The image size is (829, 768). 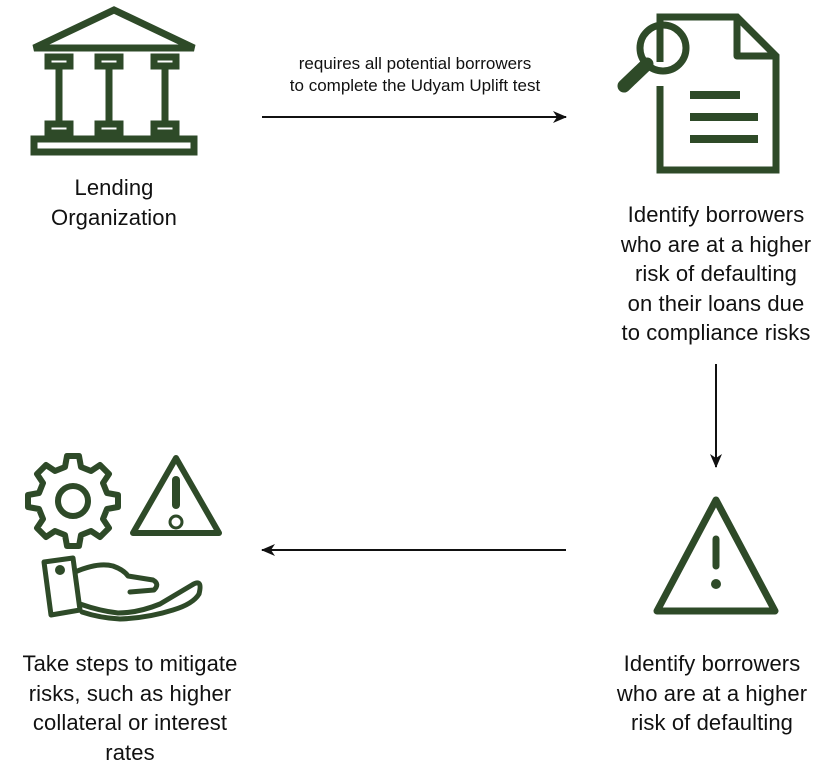 I want to click on gear-icon, so click(x=73, y=501).